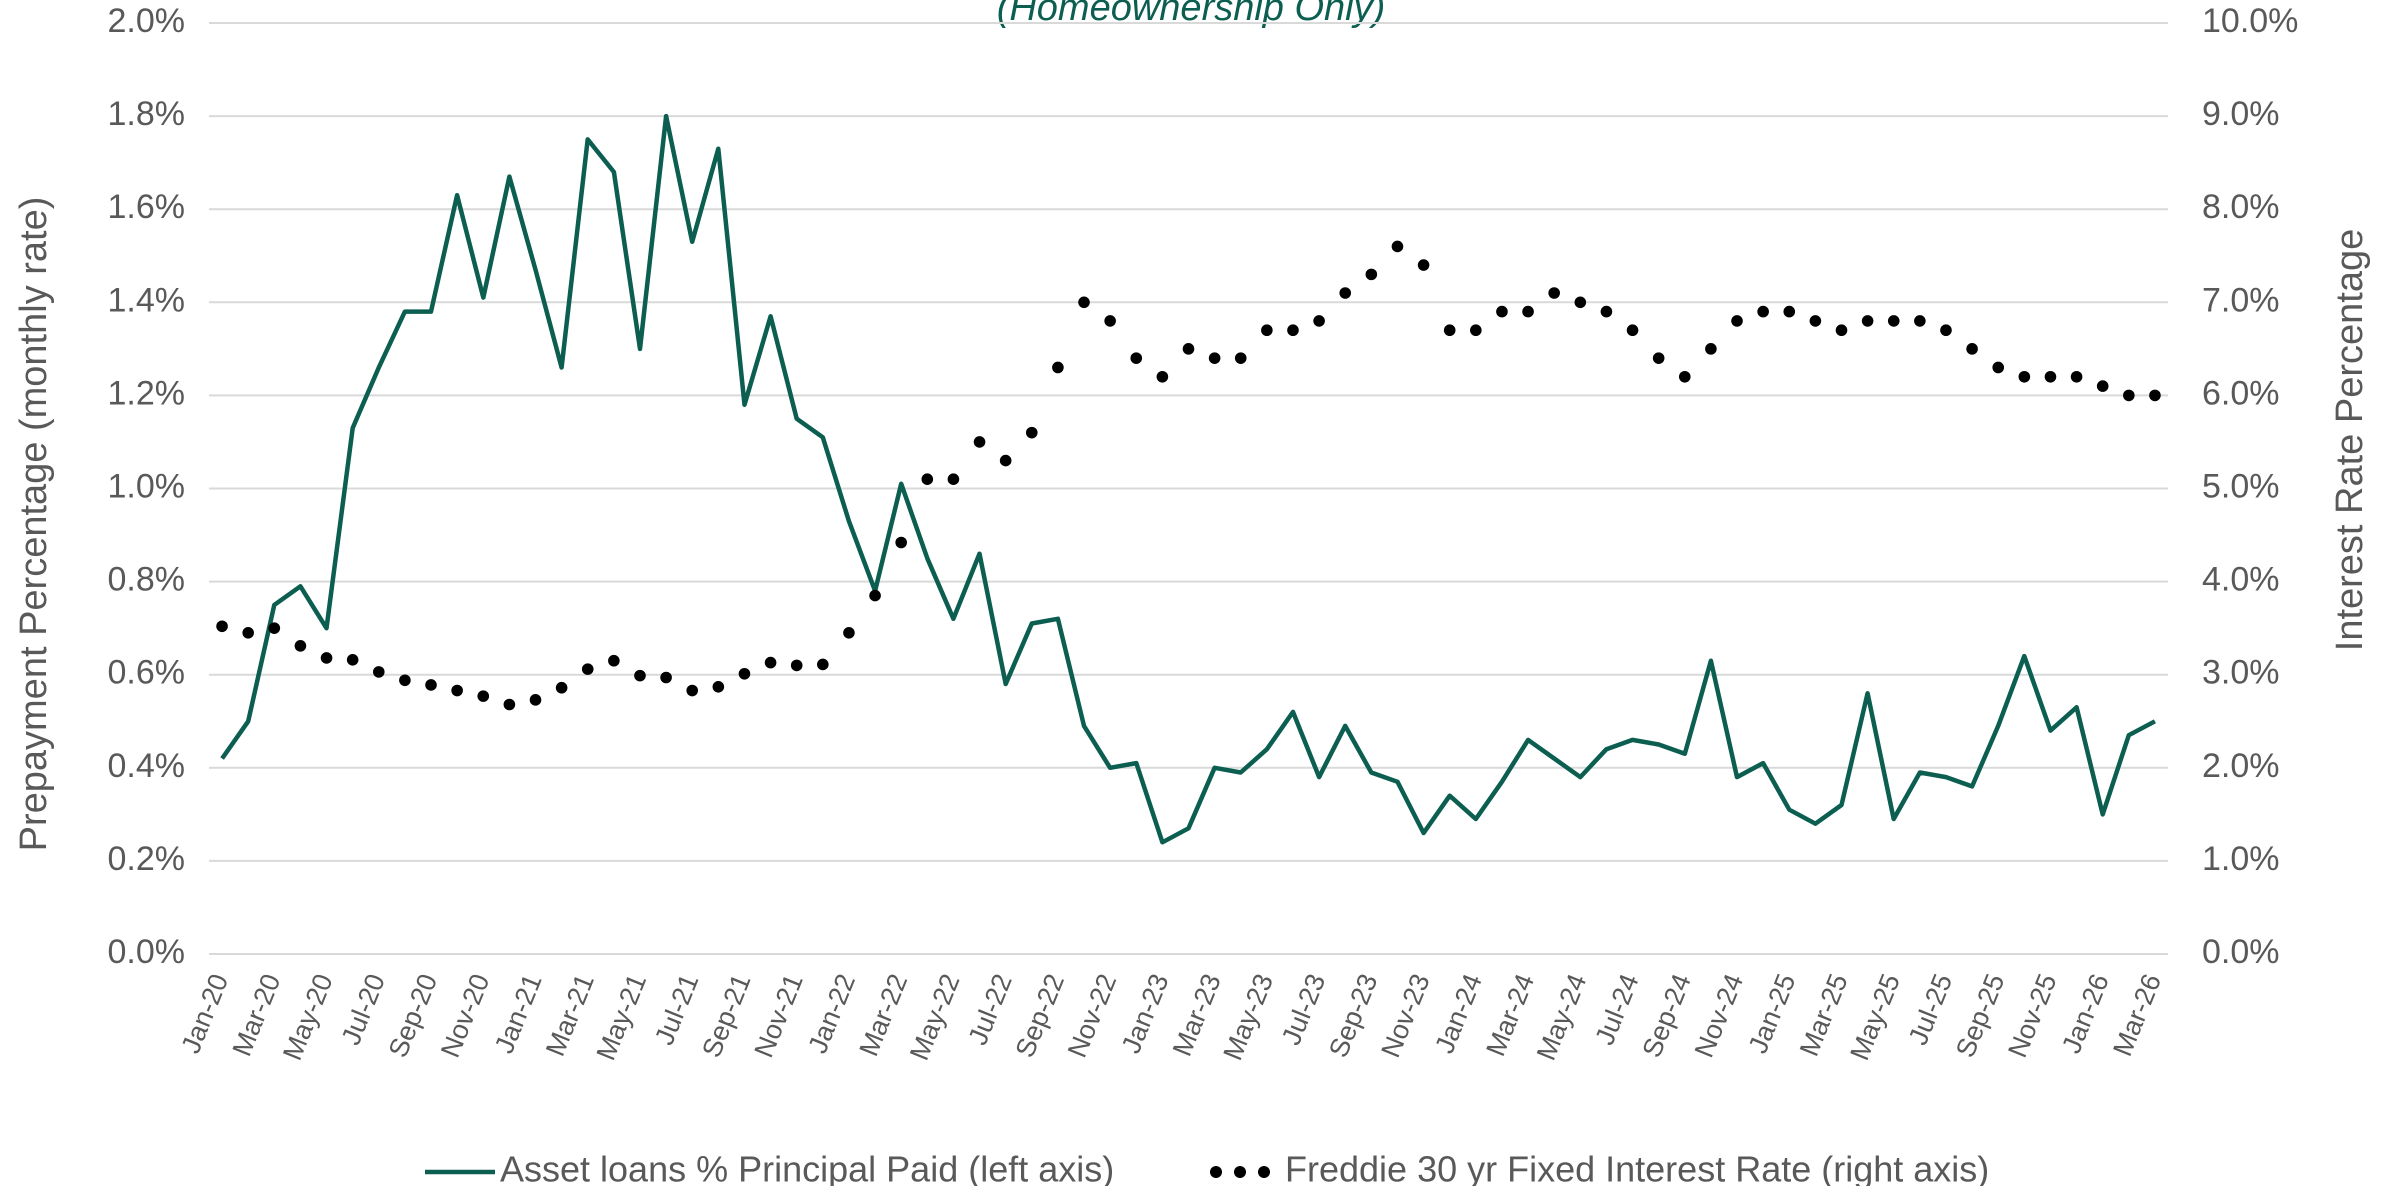  What do you see at coordinates (778, 1016) in the screenshot?
I see `x-tick-label: Nov-21` at bounding box center [778, 1016].